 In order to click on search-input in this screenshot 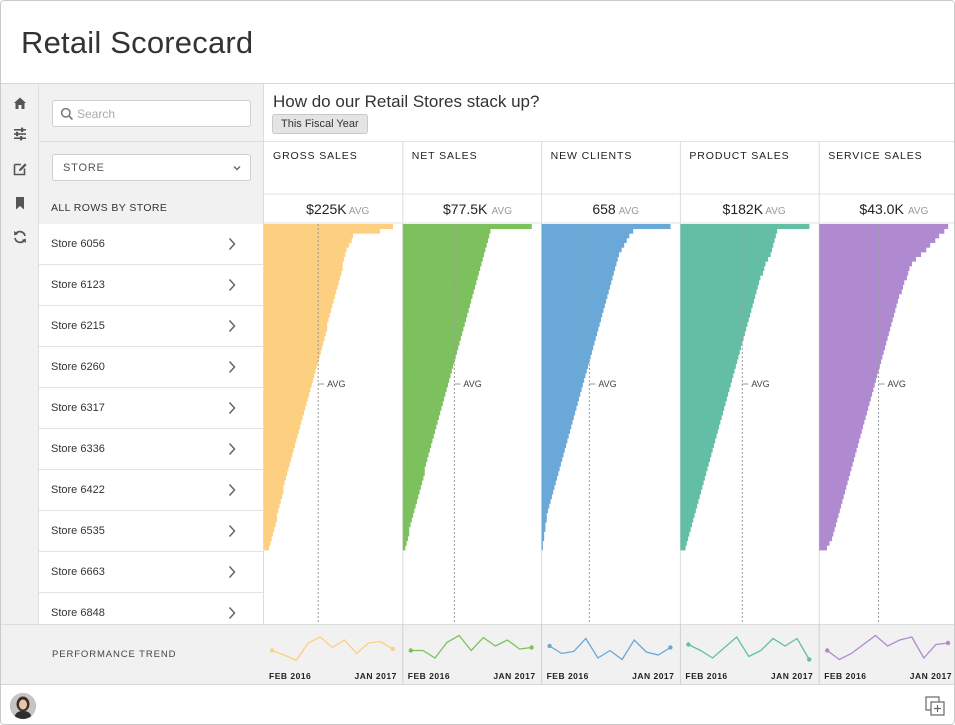, I will do `click(159, 114)`.